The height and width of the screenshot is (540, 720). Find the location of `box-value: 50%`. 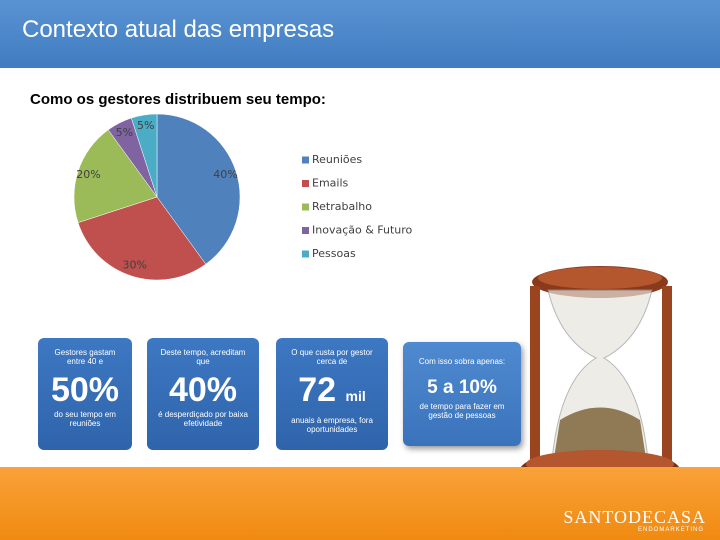

box-value: 50% is located at coordinates (85, 390).